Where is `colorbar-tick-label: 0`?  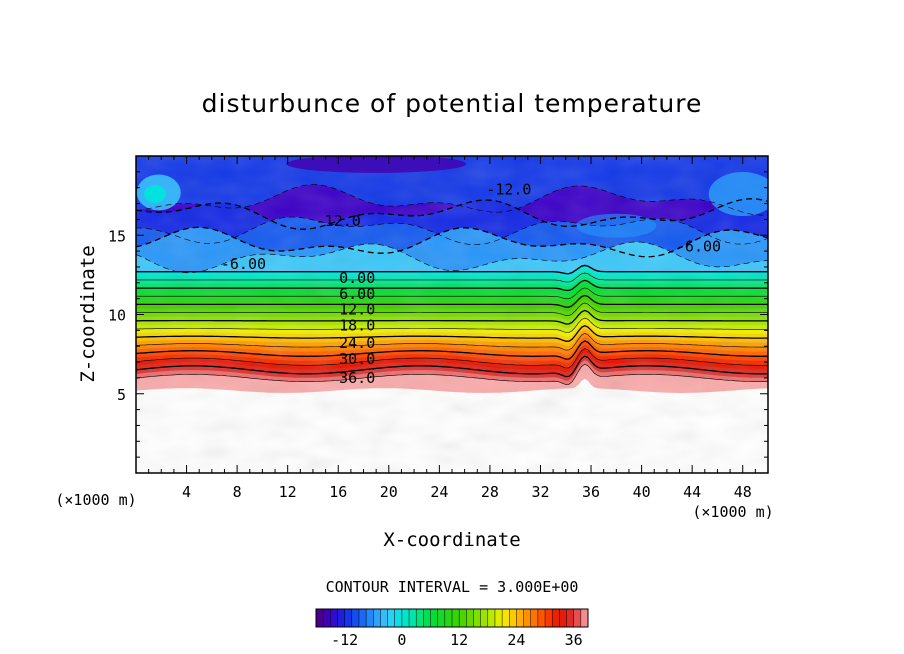
colorbar-tick-label: 0 is located at coordinates (401, 640).